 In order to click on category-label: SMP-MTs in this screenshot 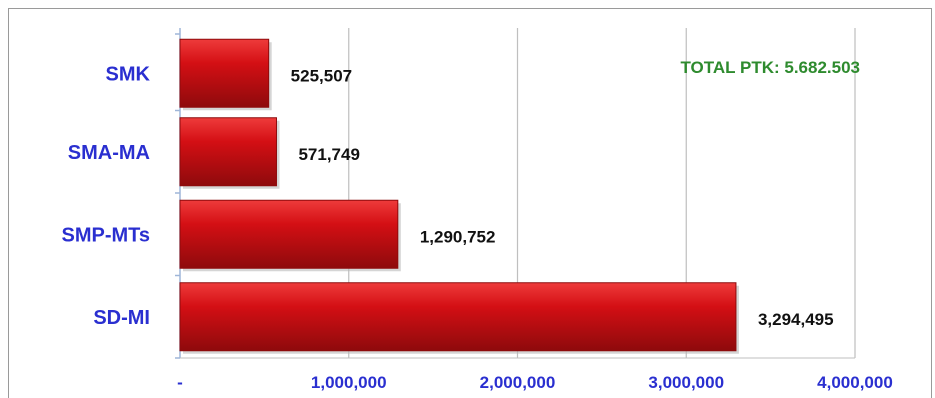, I will do `click(105, 235)`.